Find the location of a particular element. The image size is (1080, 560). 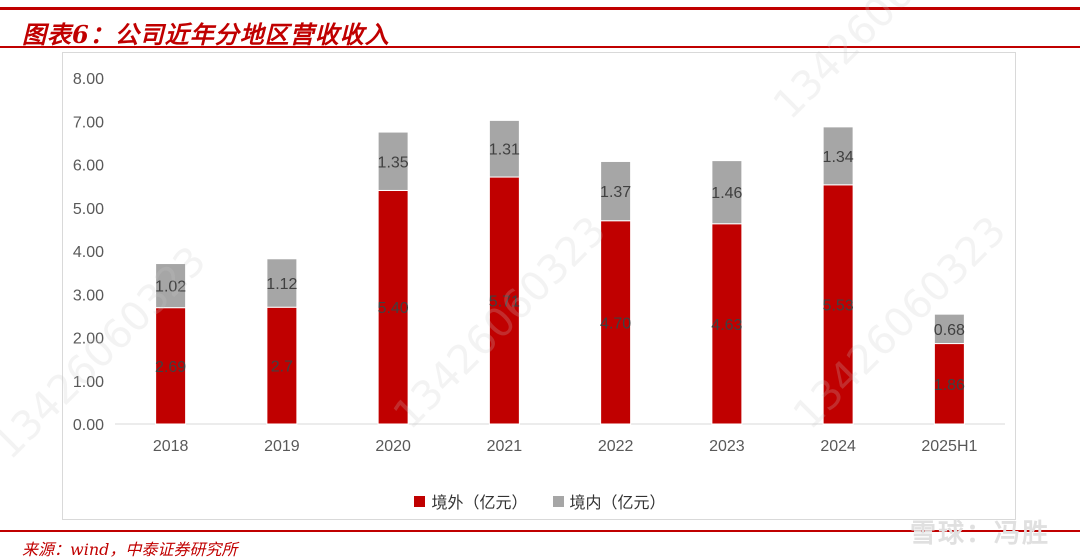

data-label: 1.35 is located at coordinates (393, 162).